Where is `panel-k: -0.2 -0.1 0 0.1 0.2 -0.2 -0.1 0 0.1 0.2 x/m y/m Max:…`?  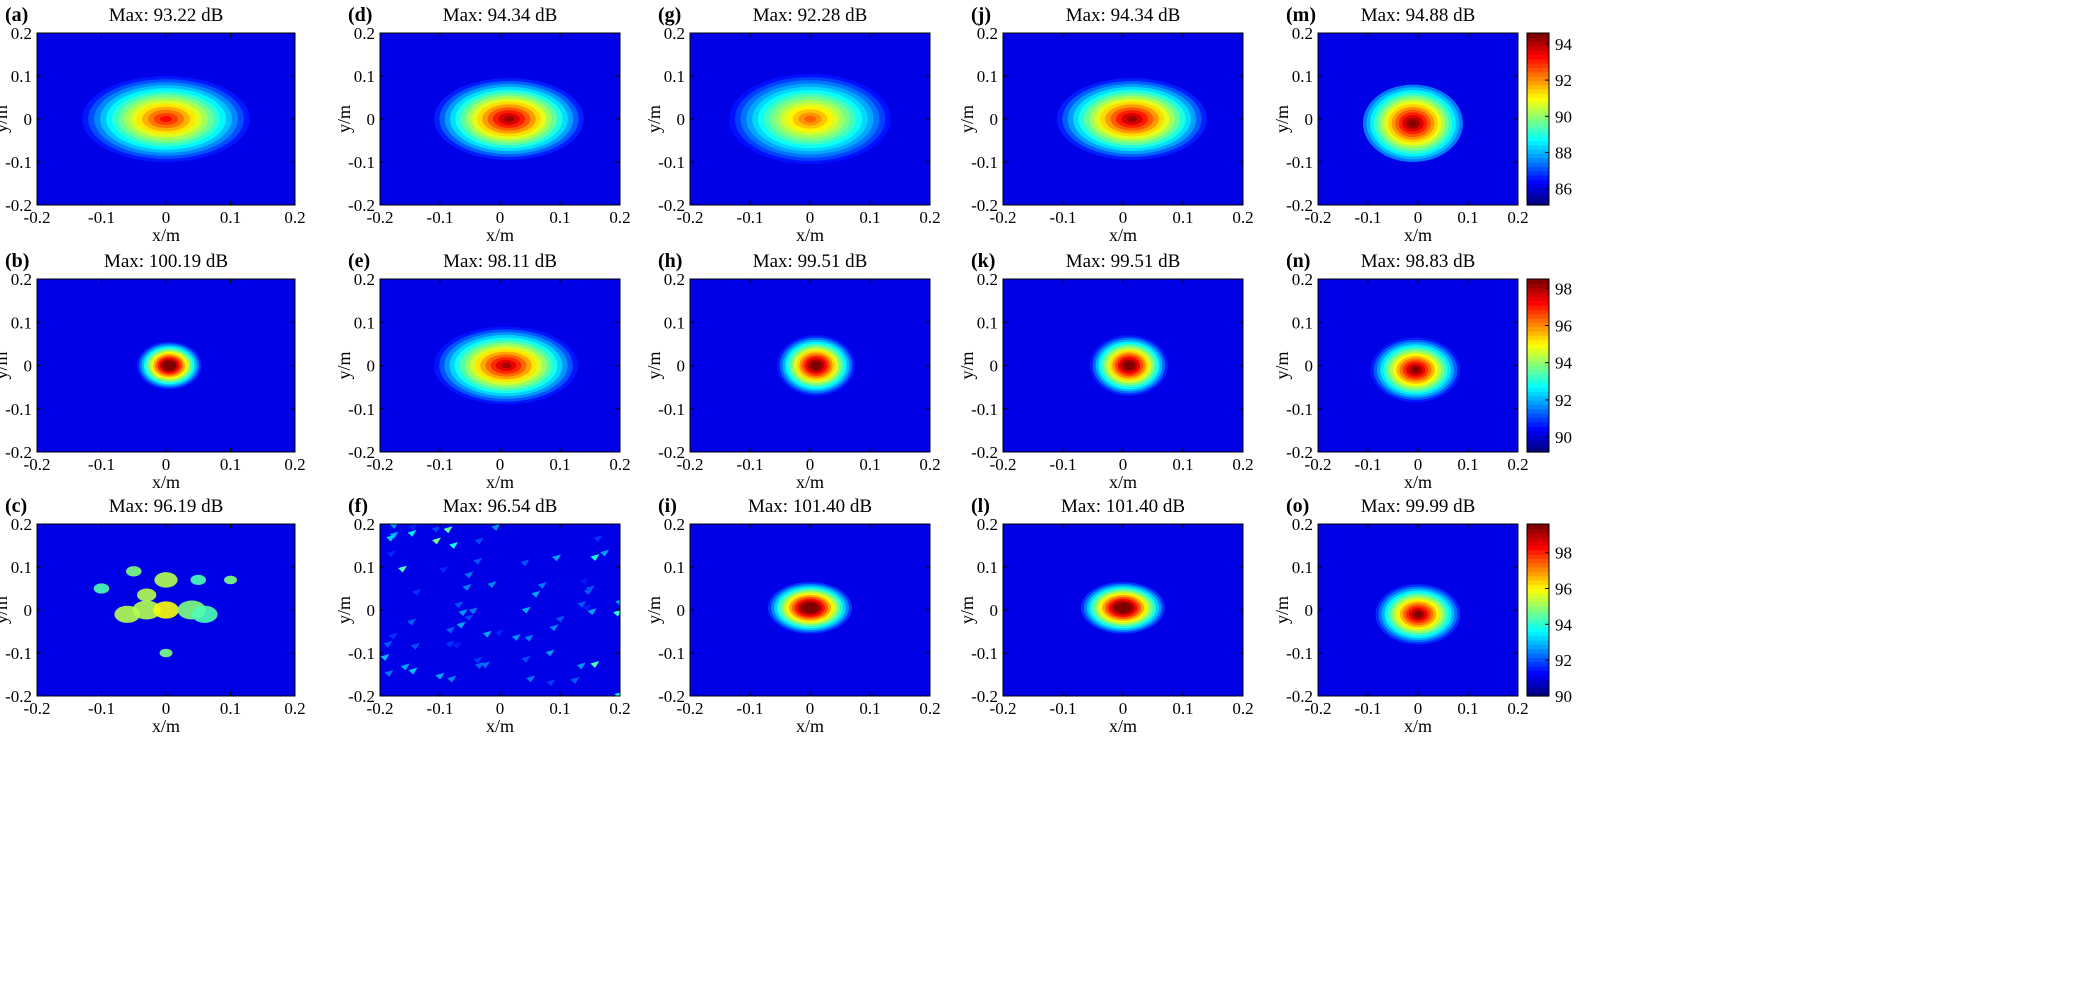 panel-k: -0.2 -0.1 0 0.1 0.2 -0.2 -0.1 0 0.1 0.2 x/m y/m Max:… is located at coordinates (1105, 371).